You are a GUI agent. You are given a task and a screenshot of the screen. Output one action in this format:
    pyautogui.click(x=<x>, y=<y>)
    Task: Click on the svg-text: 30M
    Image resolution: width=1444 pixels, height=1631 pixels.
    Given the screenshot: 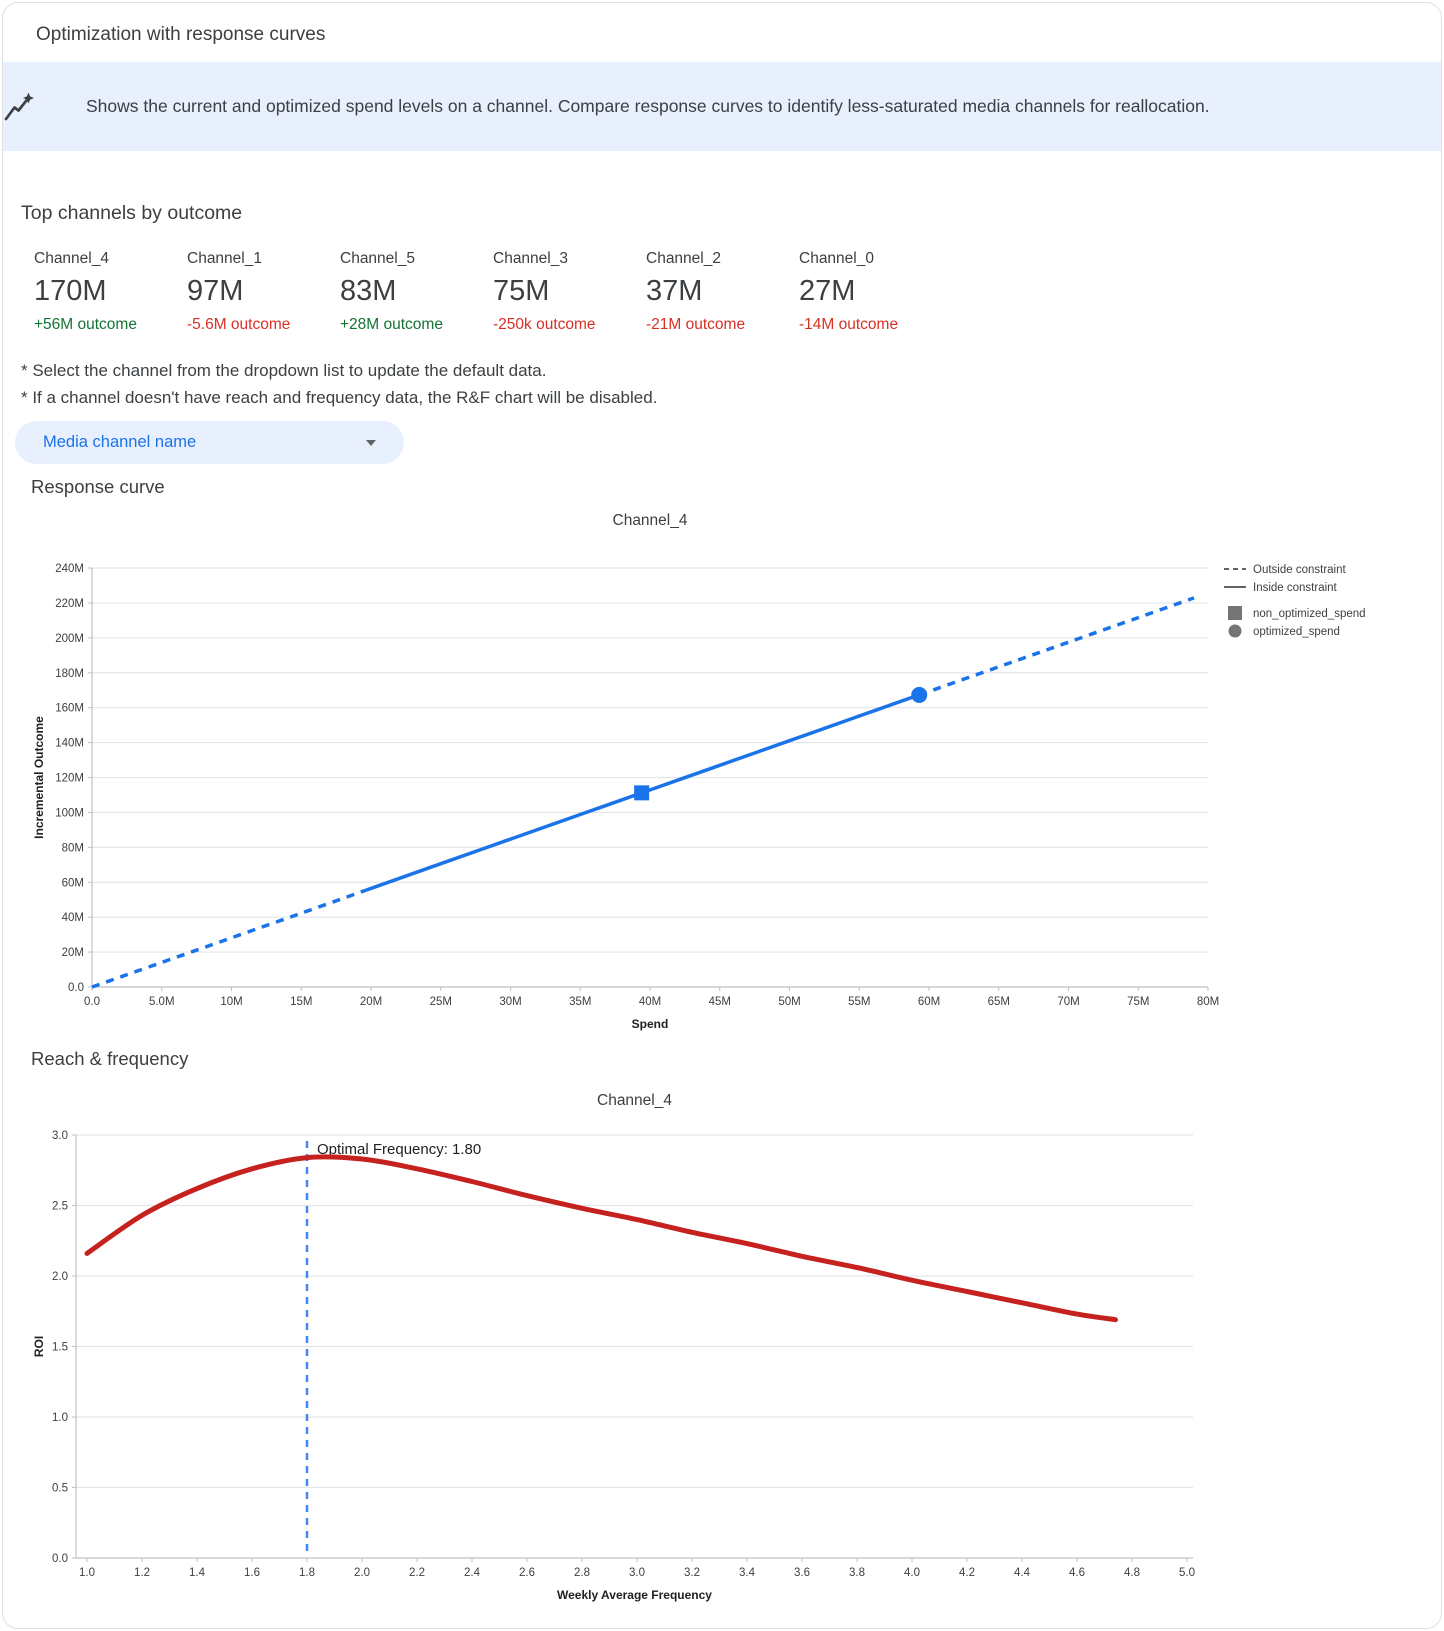 What is the action you would take?
    pyautogui.click(x=510, y=1002)
    